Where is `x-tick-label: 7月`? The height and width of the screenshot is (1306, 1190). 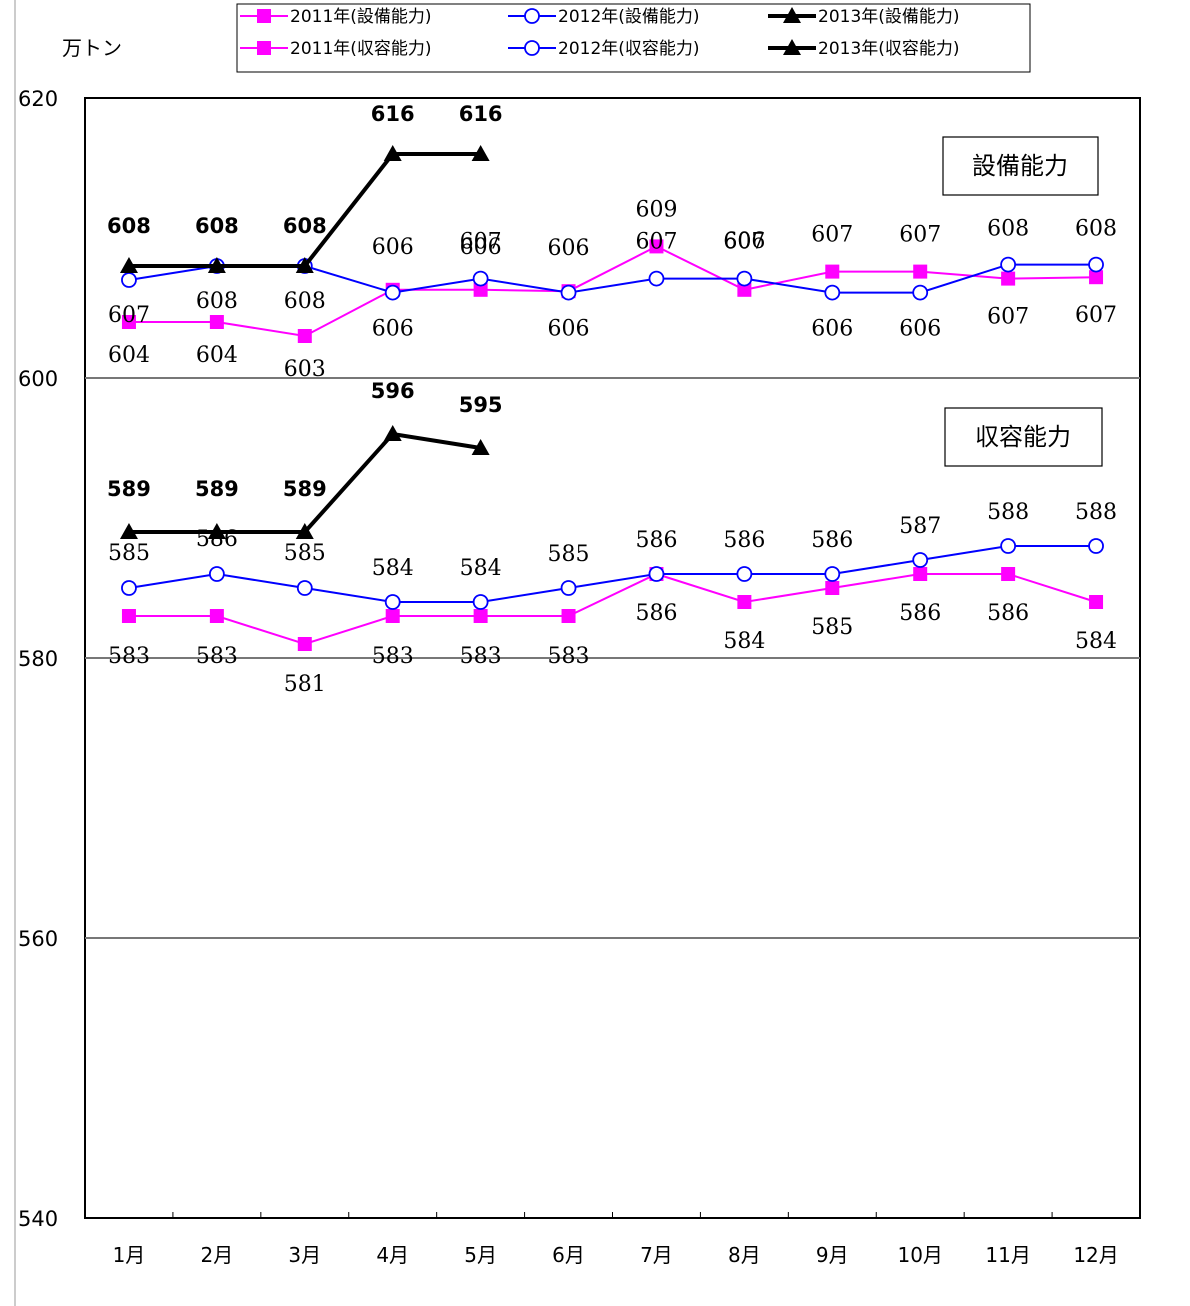
x-tick-label: 7月 is located at coordinates (656, 1255).